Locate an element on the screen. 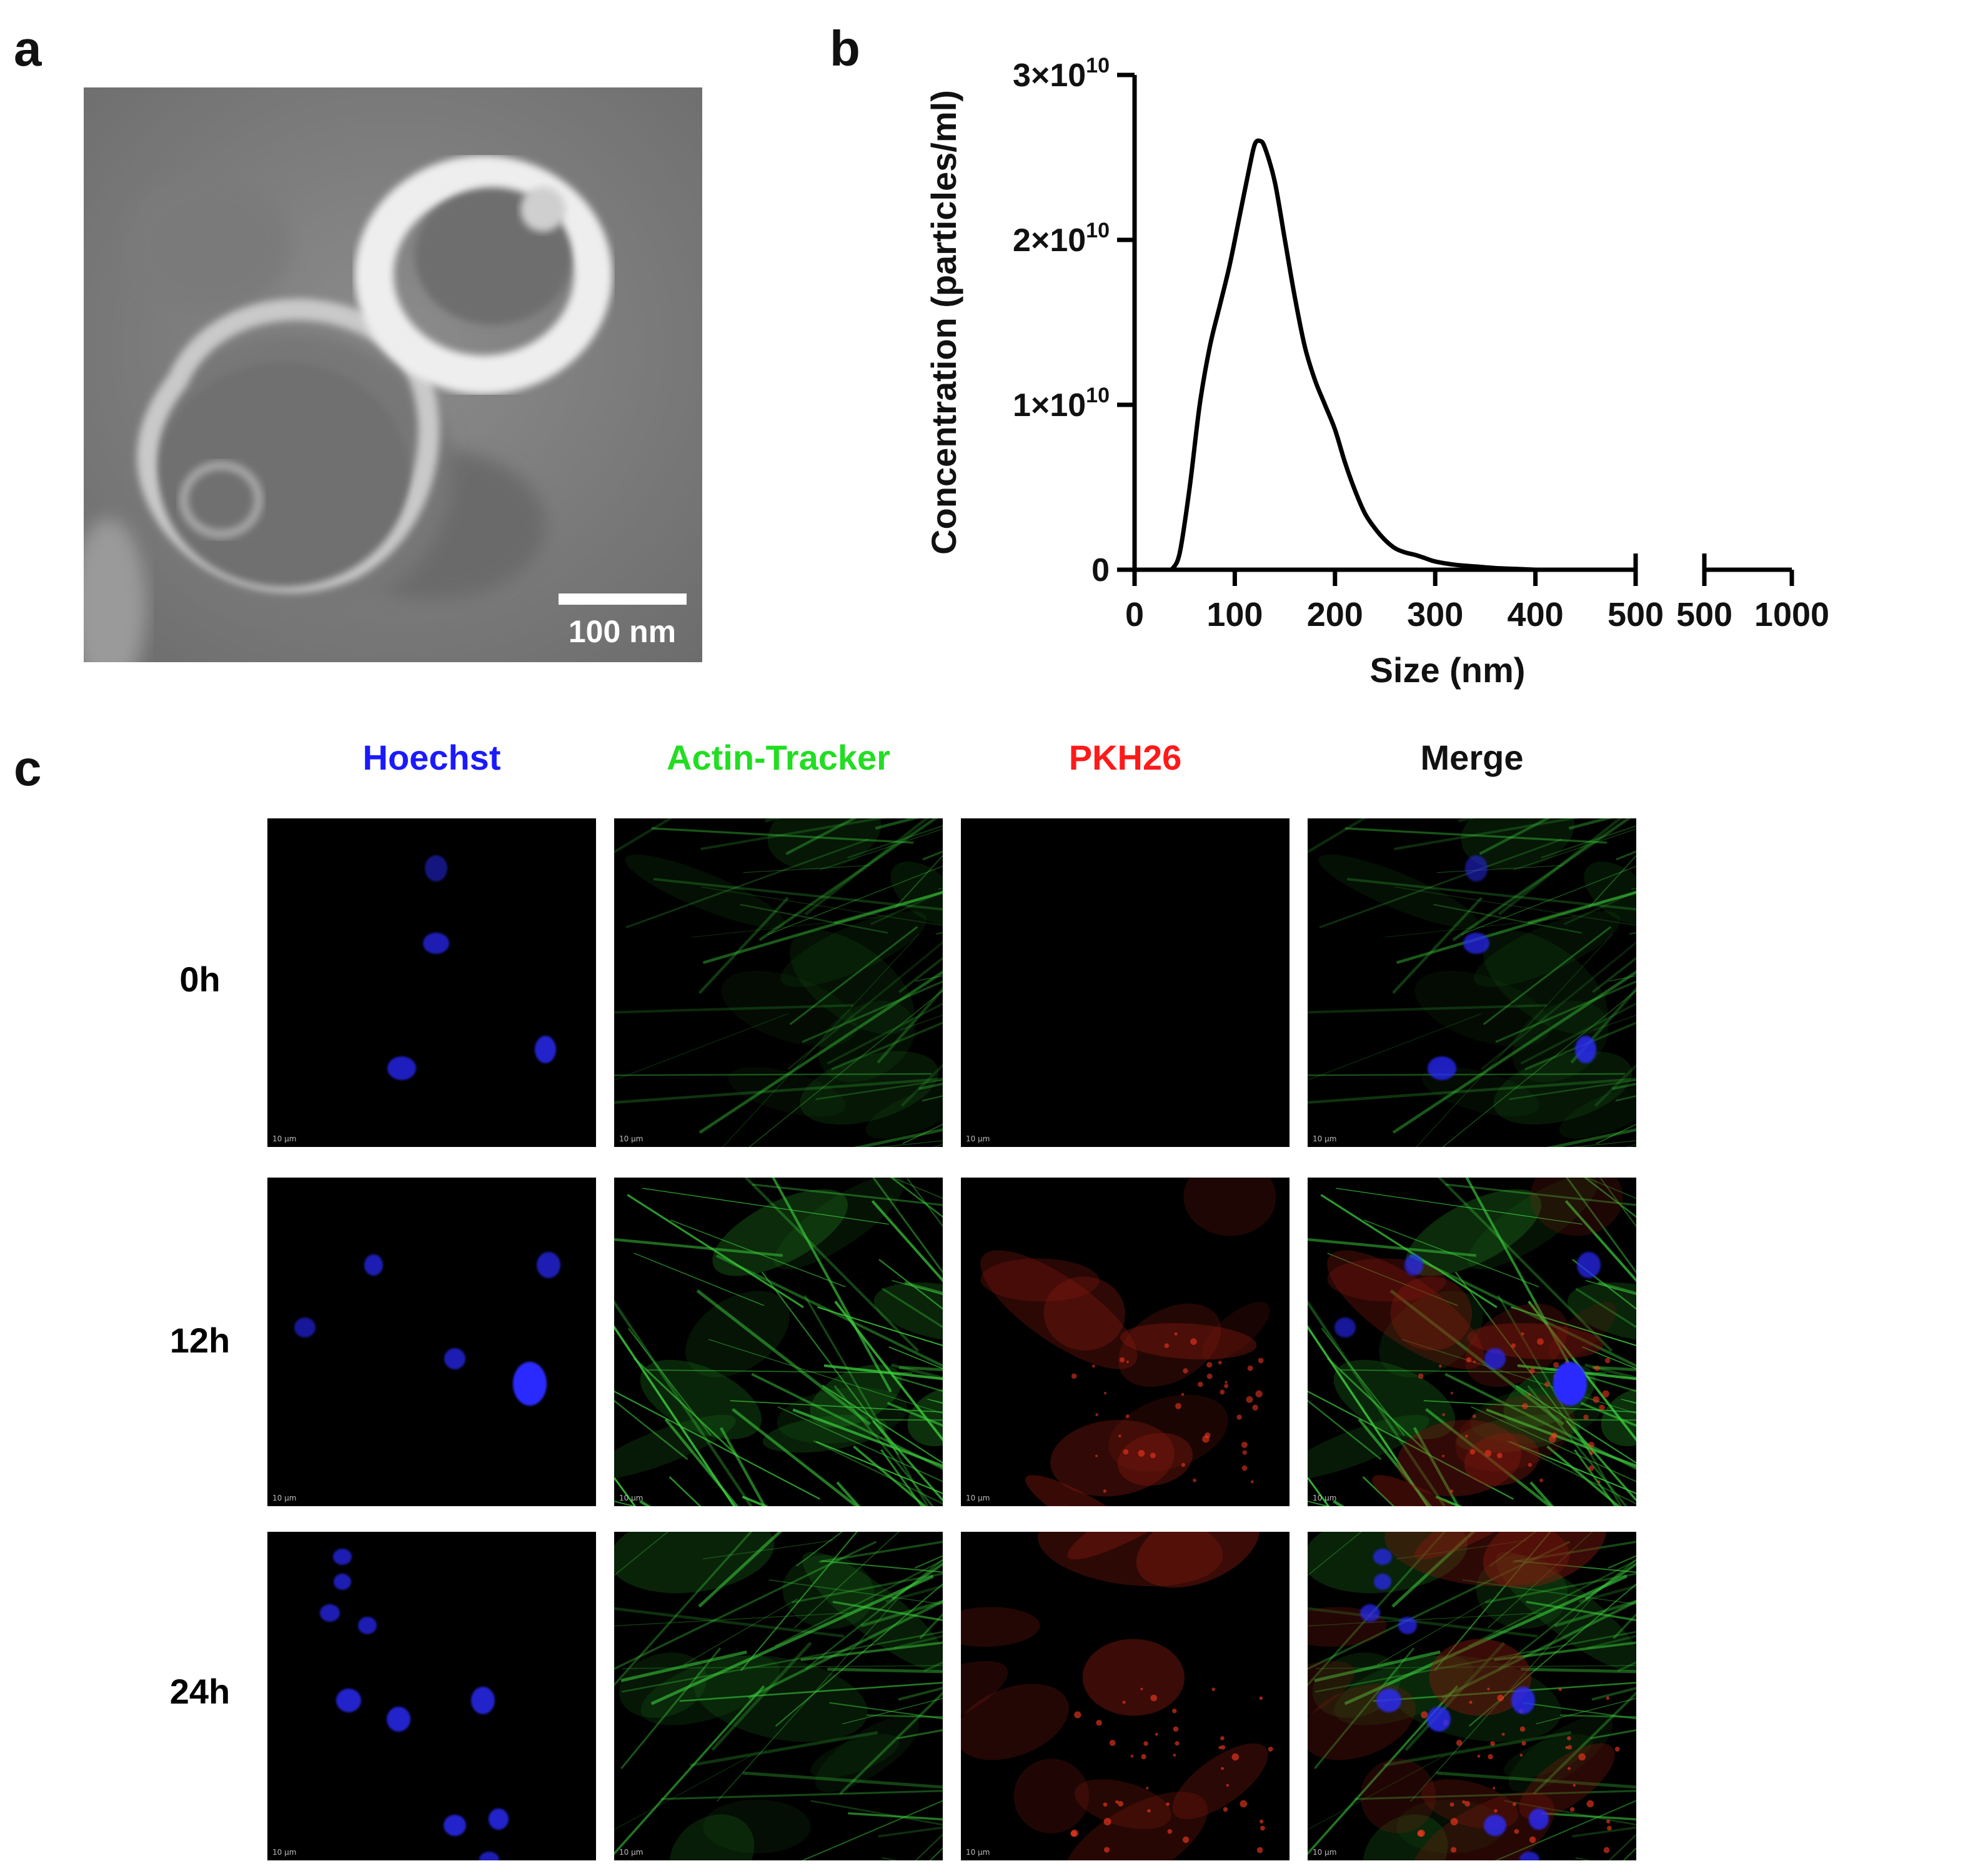 The height and width of the screenshot is (1876, 1973). row-header-12h: 12h is located at coordinates (200, 1340).